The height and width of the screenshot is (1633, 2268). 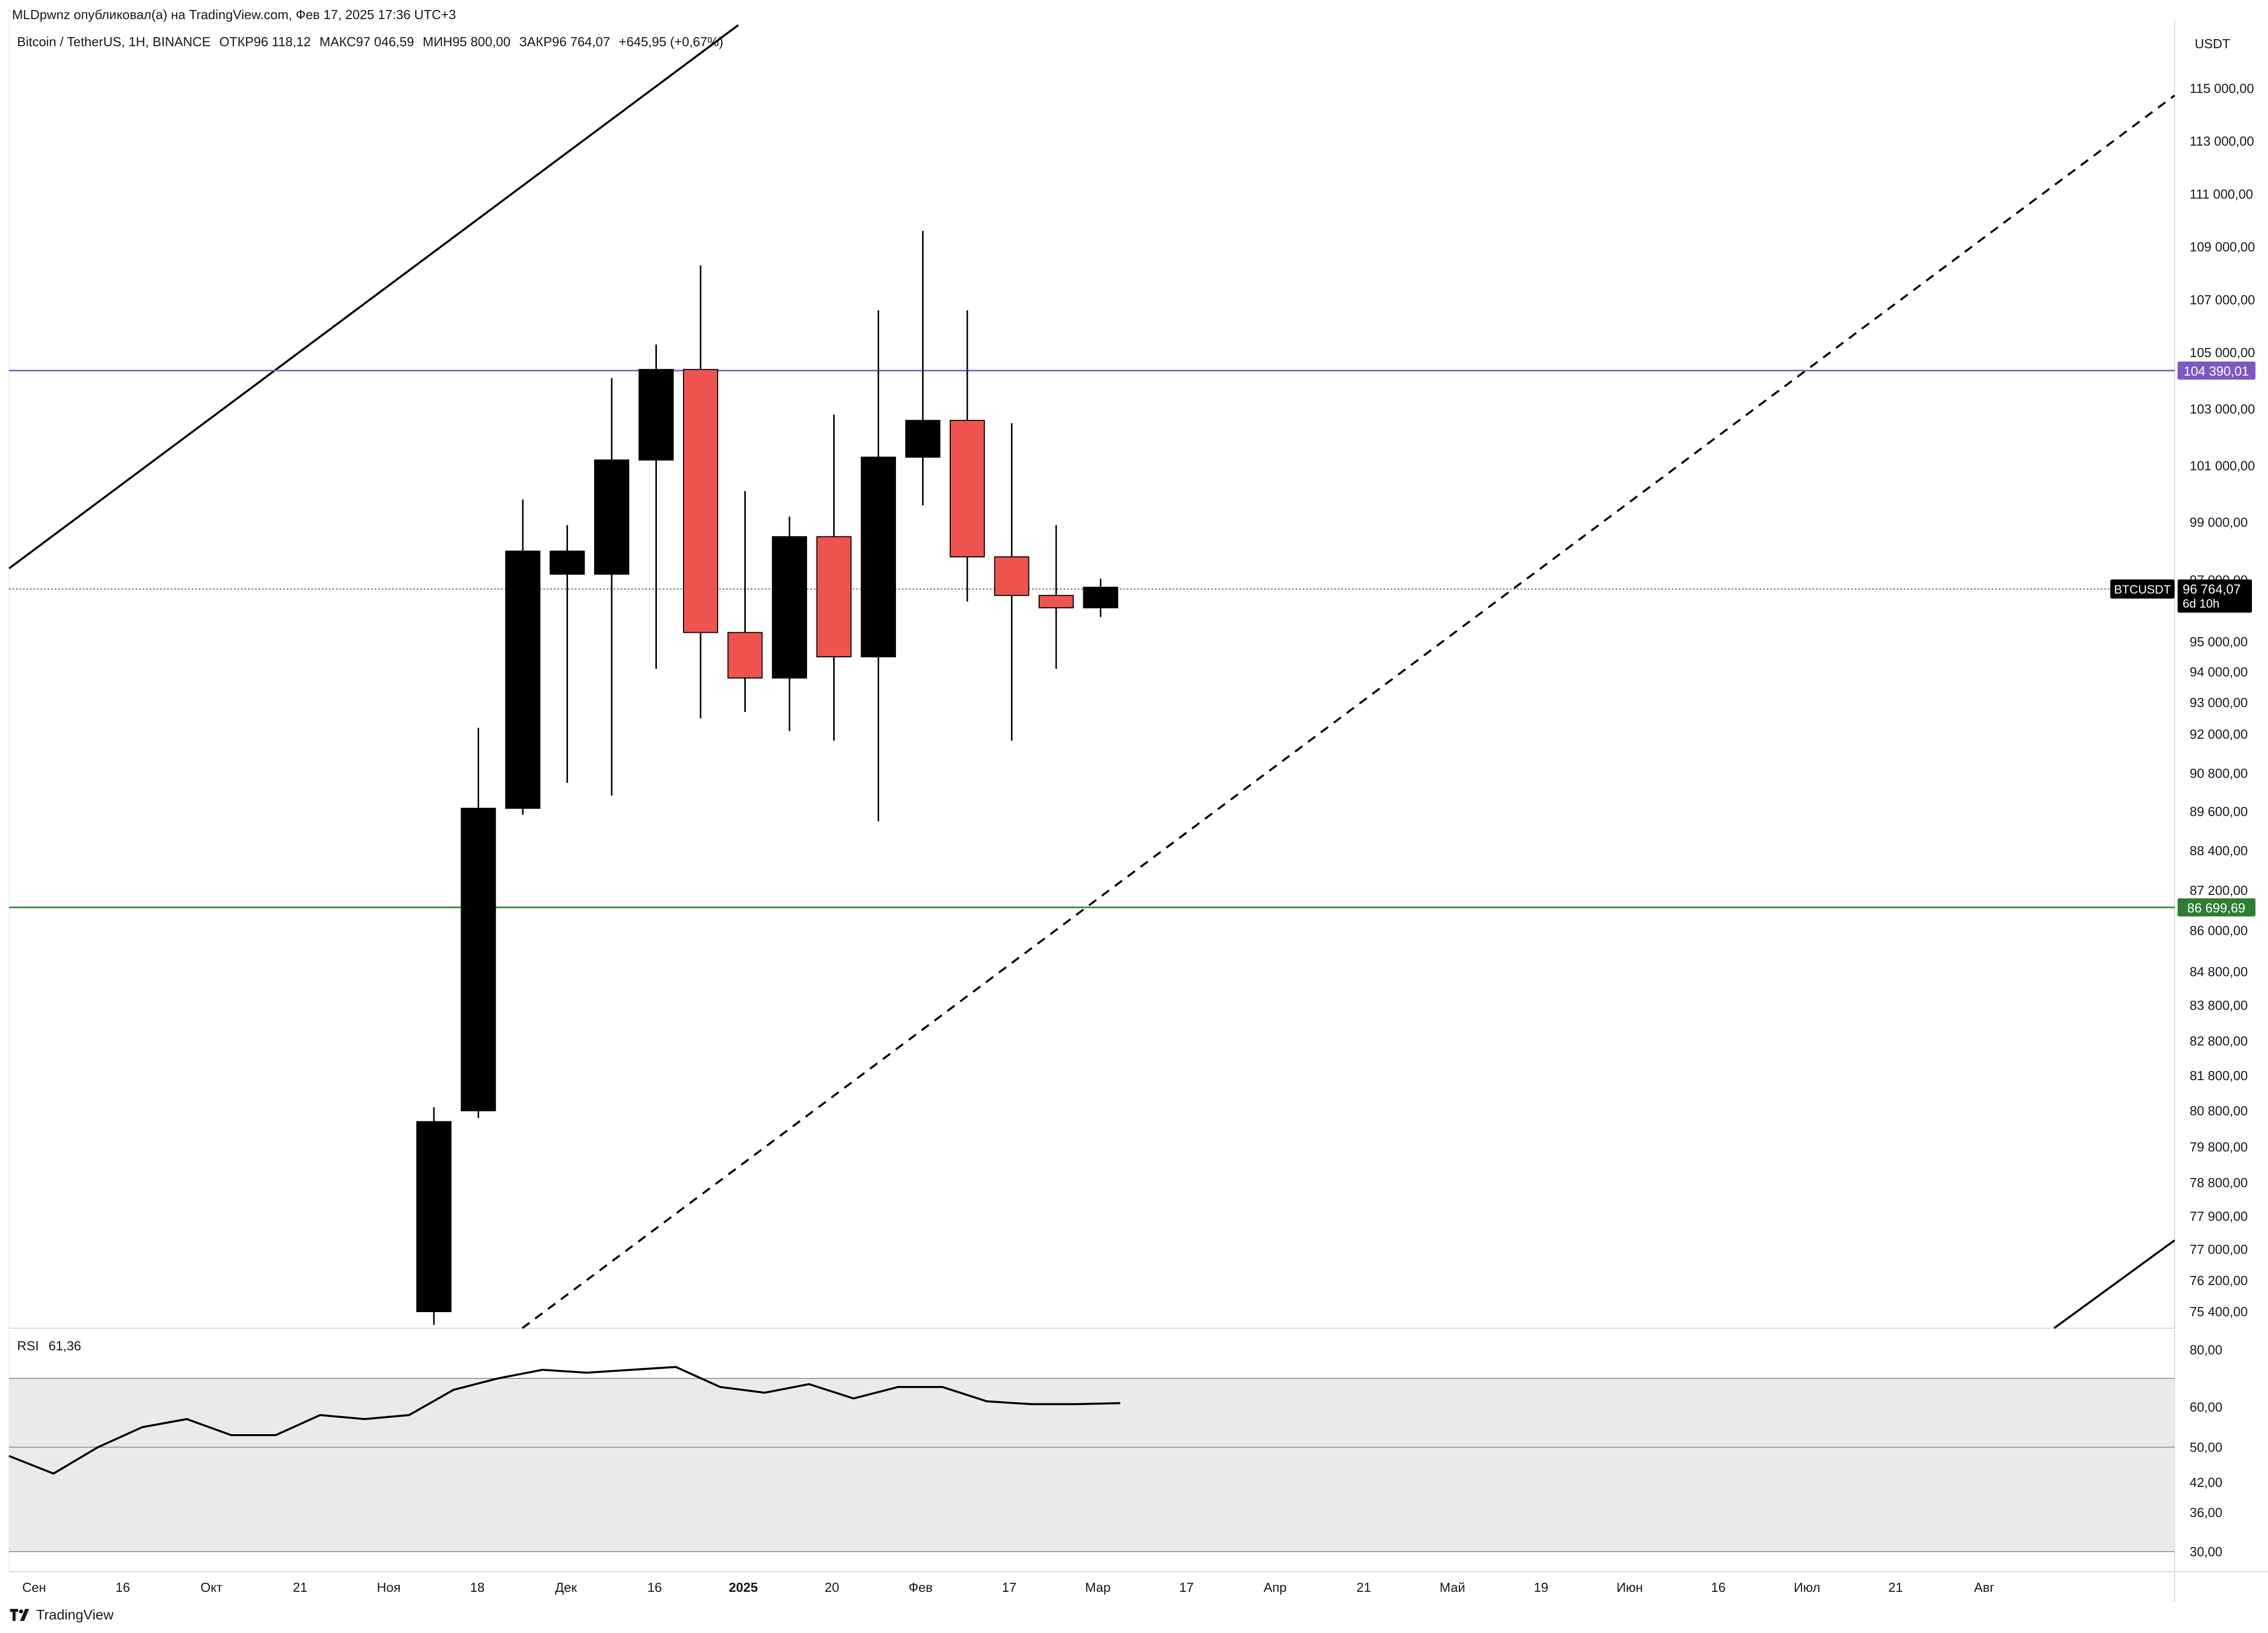 What do you see at coordinates (2212, 43) in the screenshot?
I see `currency-unit-button: USDT` at bounding box center [2212, 43].